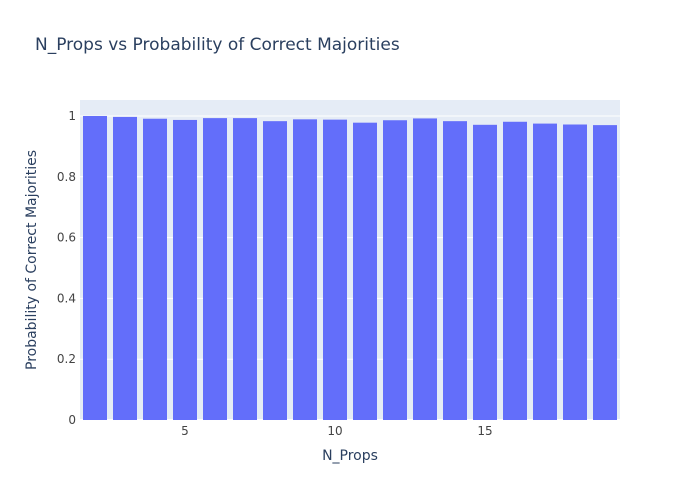  Describe the element at coordinates (66, 268) in the screenshot. I see `y-tick-labels: 0 0.2 0.4 0.6 0.8 1` at that location.